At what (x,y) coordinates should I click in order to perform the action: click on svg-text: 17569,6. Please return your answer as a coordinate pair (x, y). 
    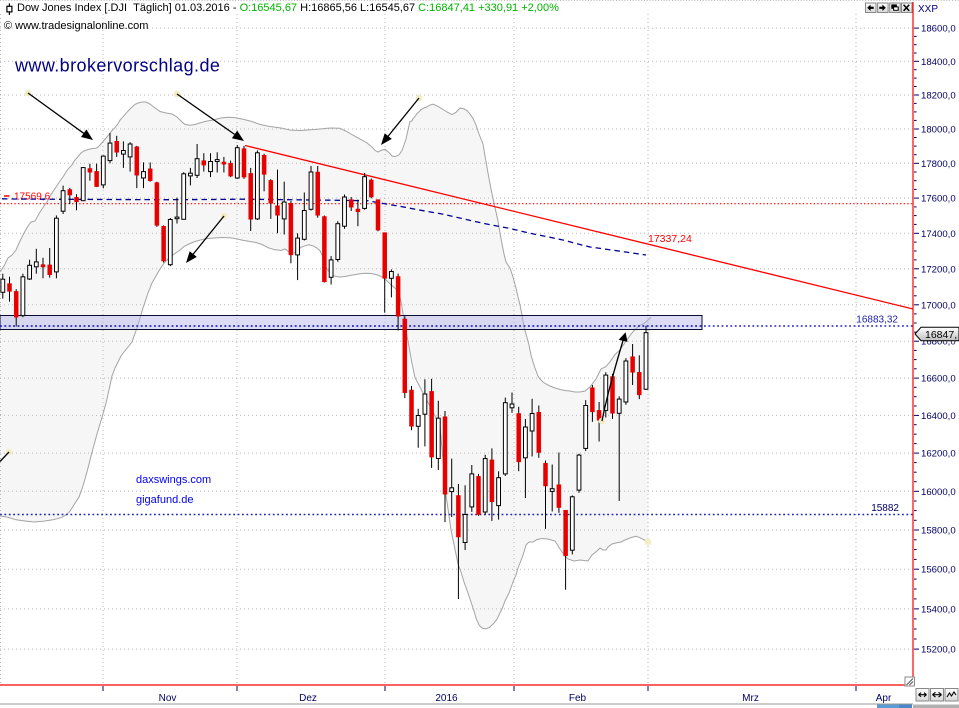
    Looking at the image, I should click on (32, 197).